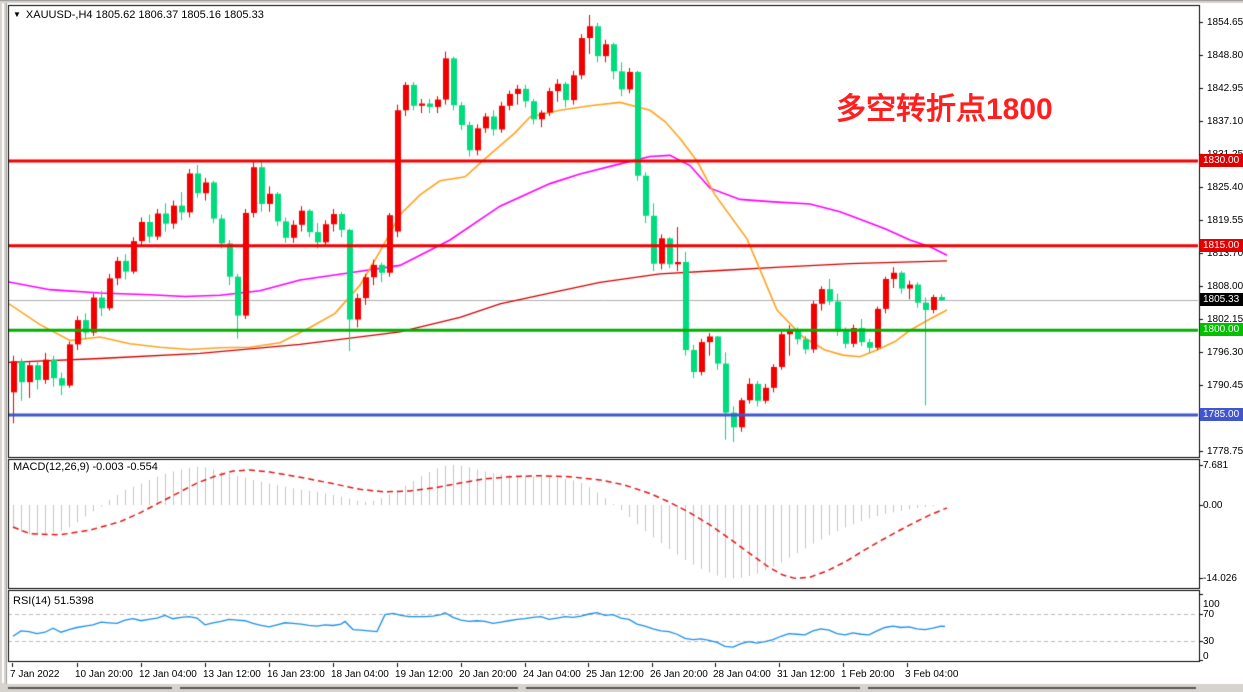 This screenshot has width=1243, height=692. Describe the element at coordinates (742, 674) in the screenshot. I see `date-tick-label: 28 Jan 04:00` at that location.